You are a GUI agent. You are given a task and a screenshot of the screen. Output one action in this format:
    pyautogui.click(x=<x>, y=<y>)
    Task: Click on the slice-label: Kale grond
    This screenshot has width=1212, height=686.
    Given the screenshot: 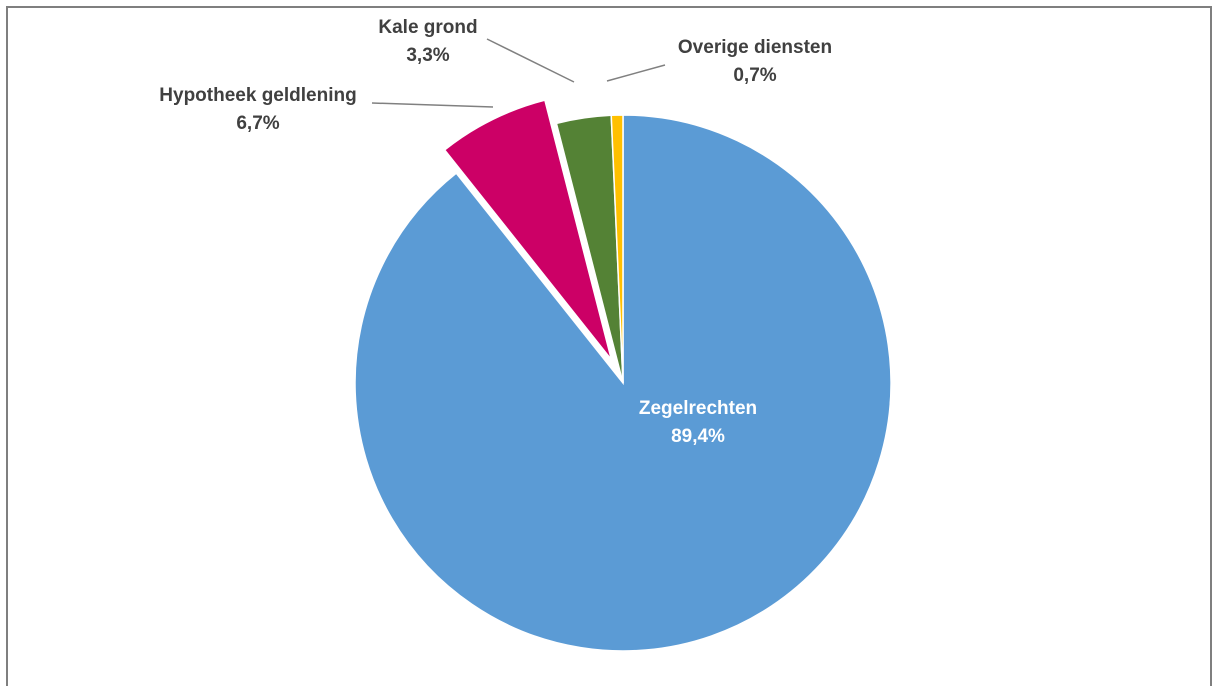 What is the action you would take?
    pyautogui.click(x=427, y=27)
    